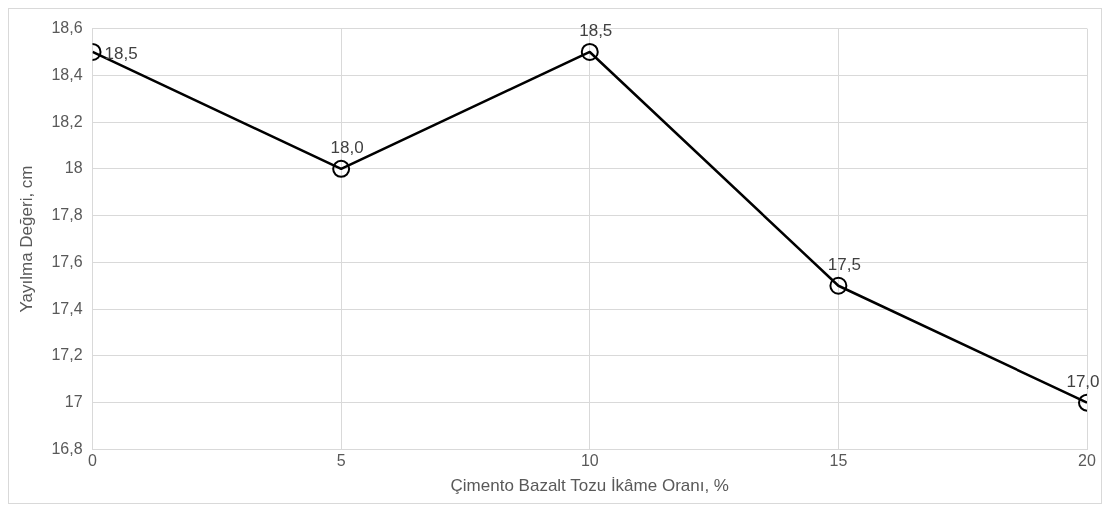  Describe the element at coordinates (67, 28) in the screenshot. I see `y-tick-label: 18,6` at that location.